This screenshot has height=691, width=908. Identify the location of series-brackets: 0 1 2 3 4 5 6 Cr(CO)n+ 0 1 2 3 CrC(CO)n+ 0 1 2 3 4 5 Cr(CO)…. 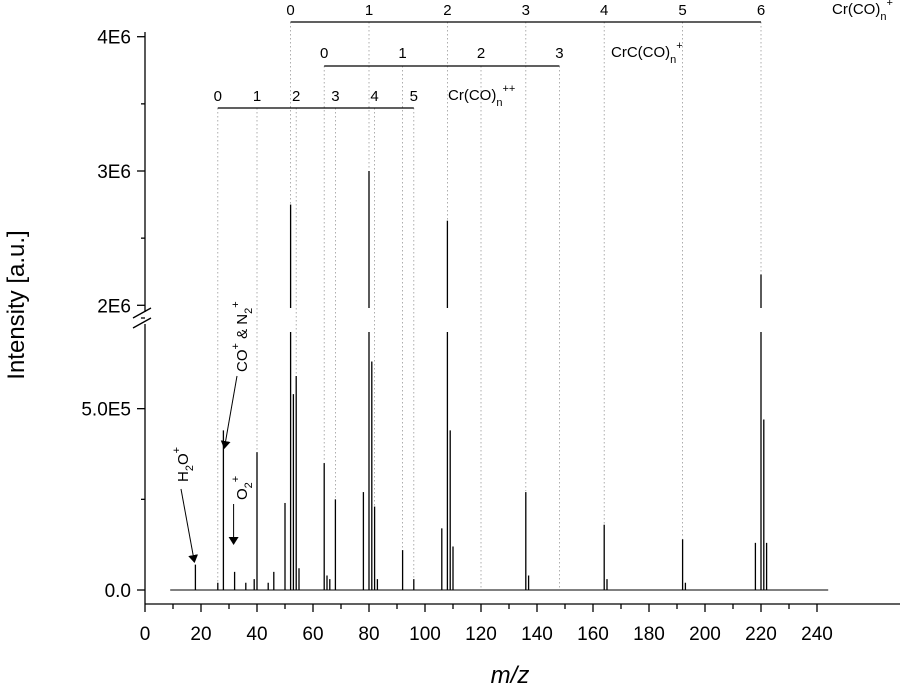
(553, 54).